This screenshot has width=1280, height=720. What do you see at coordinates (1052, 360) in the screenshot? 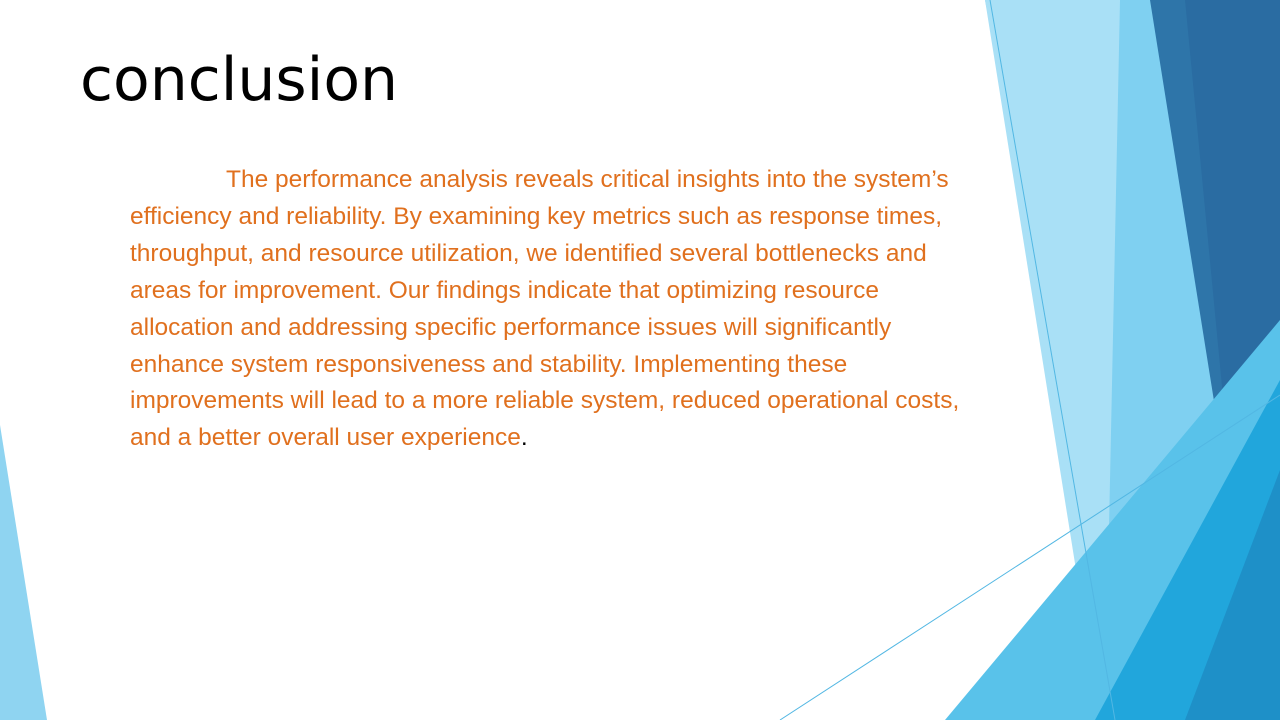
I see `diagonal-line-a` at bounding box center [1052, 360].